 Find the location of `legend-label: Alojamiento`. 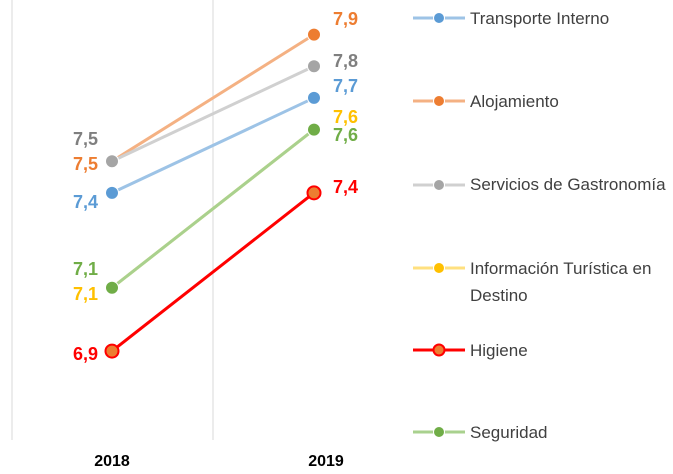

legend-label: Alojamiento is located at coordinates (514, 101).